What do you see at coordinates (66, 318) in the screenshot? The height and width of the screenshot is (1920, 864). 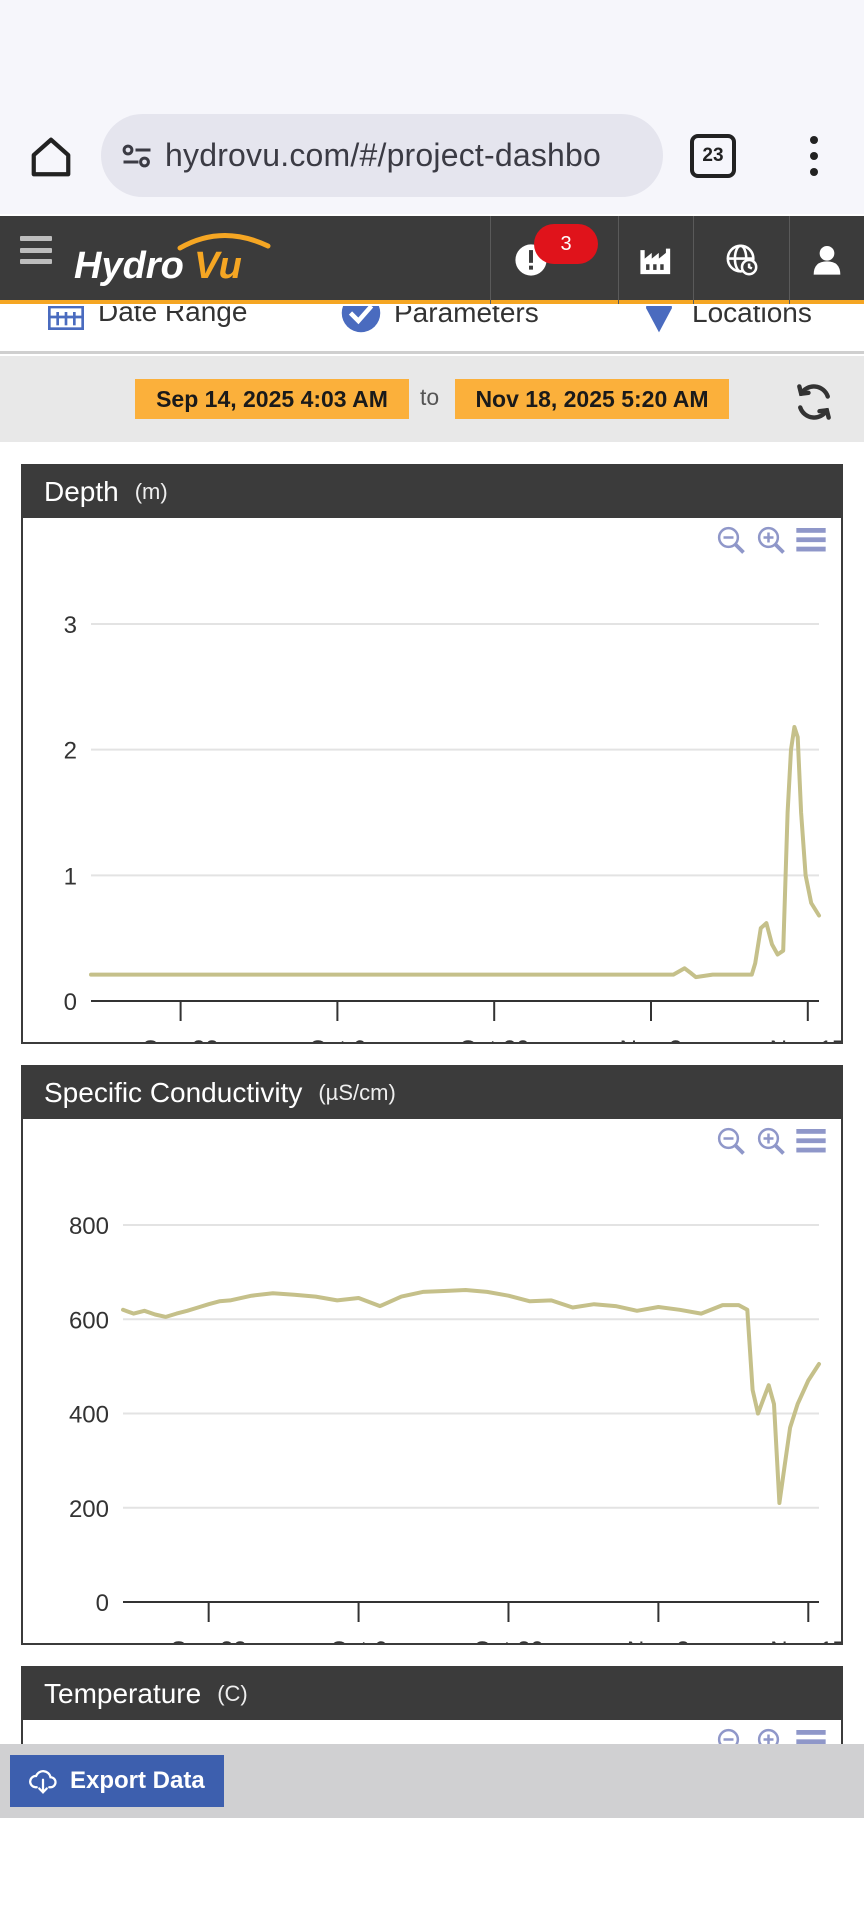 I see `calendar-icon` at bounding box center [66, 318].